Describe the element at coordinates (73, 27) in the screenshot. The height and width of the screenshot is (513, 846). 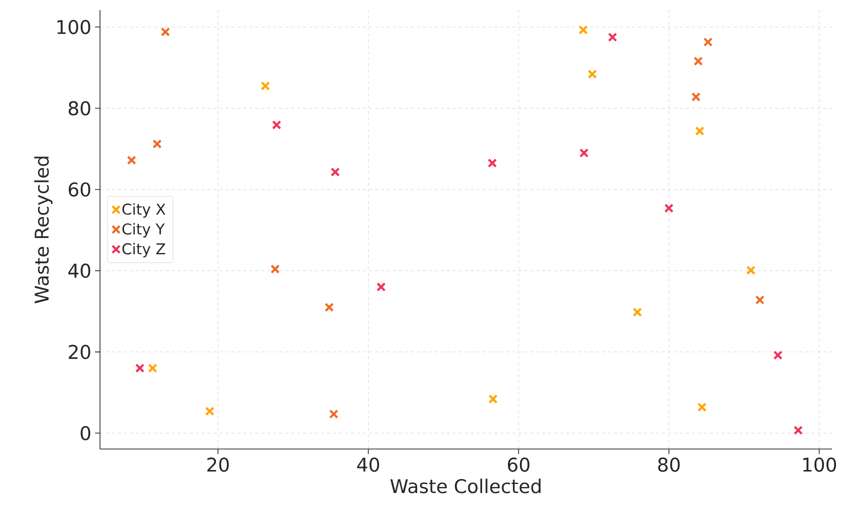
I see `y-tick-label: 100` at that location.